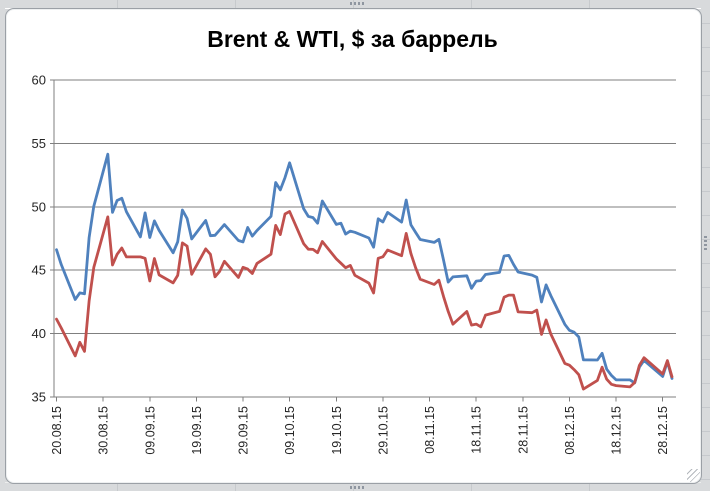  Describe the element at coordinates (197, 430) in the screenshot. I see `x-tick-label: 19.09.15` at that location.